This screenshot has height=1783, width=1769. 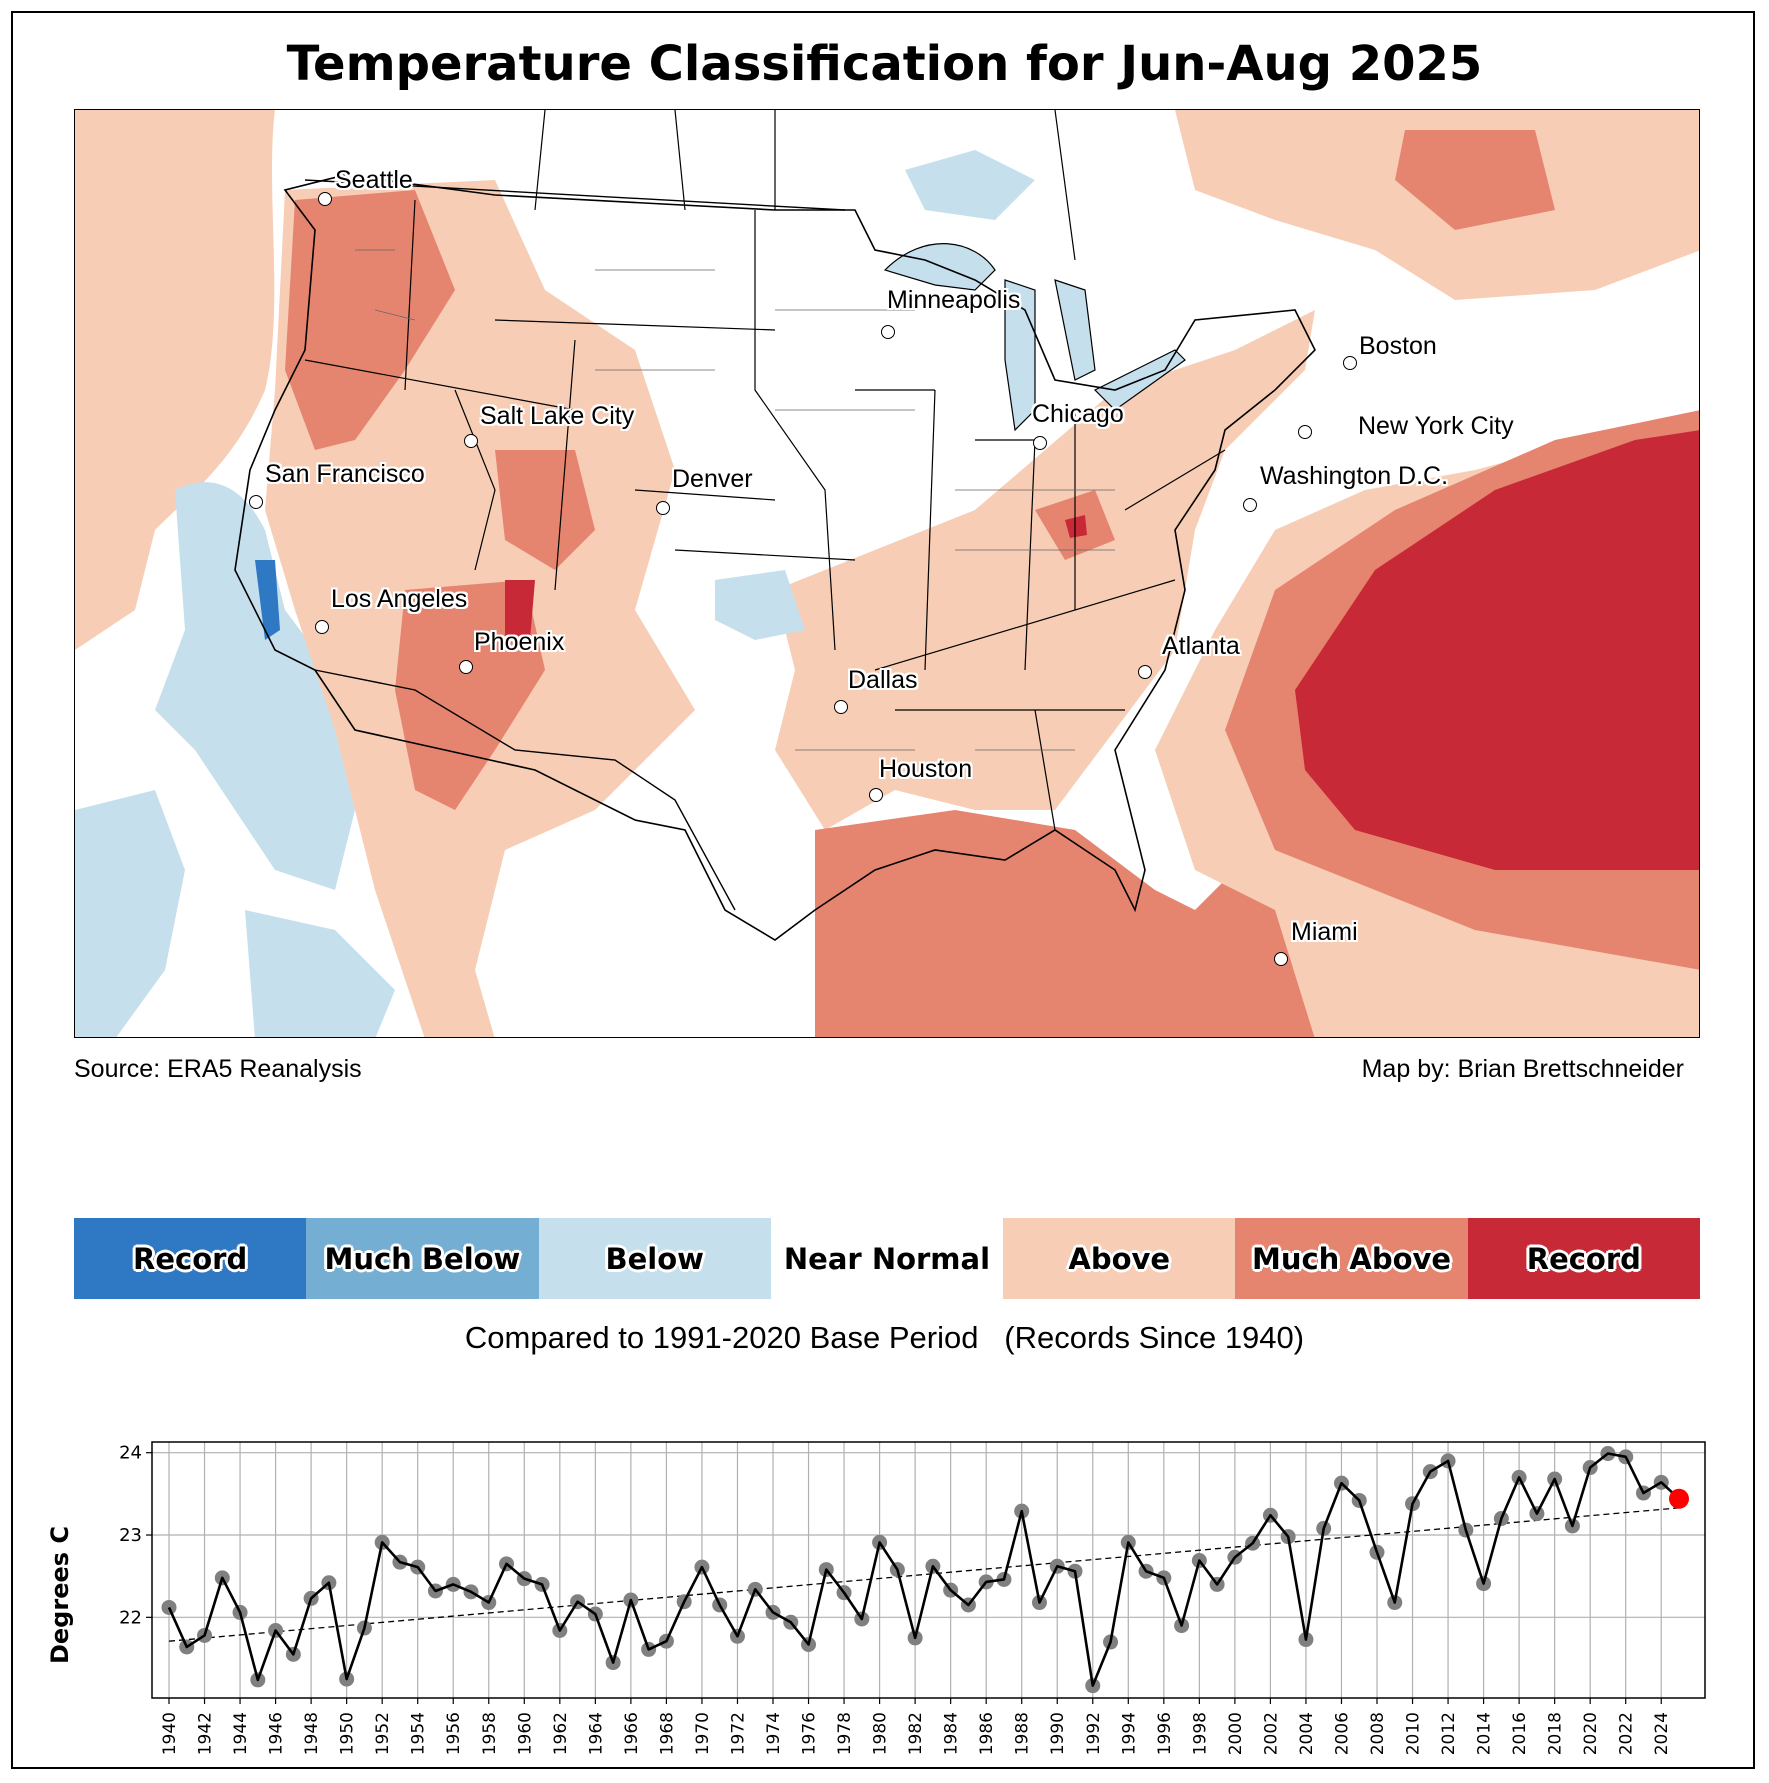 What do you see at coordinates (1045, 570) in the screenshot?
I see `region-southeast-above` at bounding box center [1045, 570].